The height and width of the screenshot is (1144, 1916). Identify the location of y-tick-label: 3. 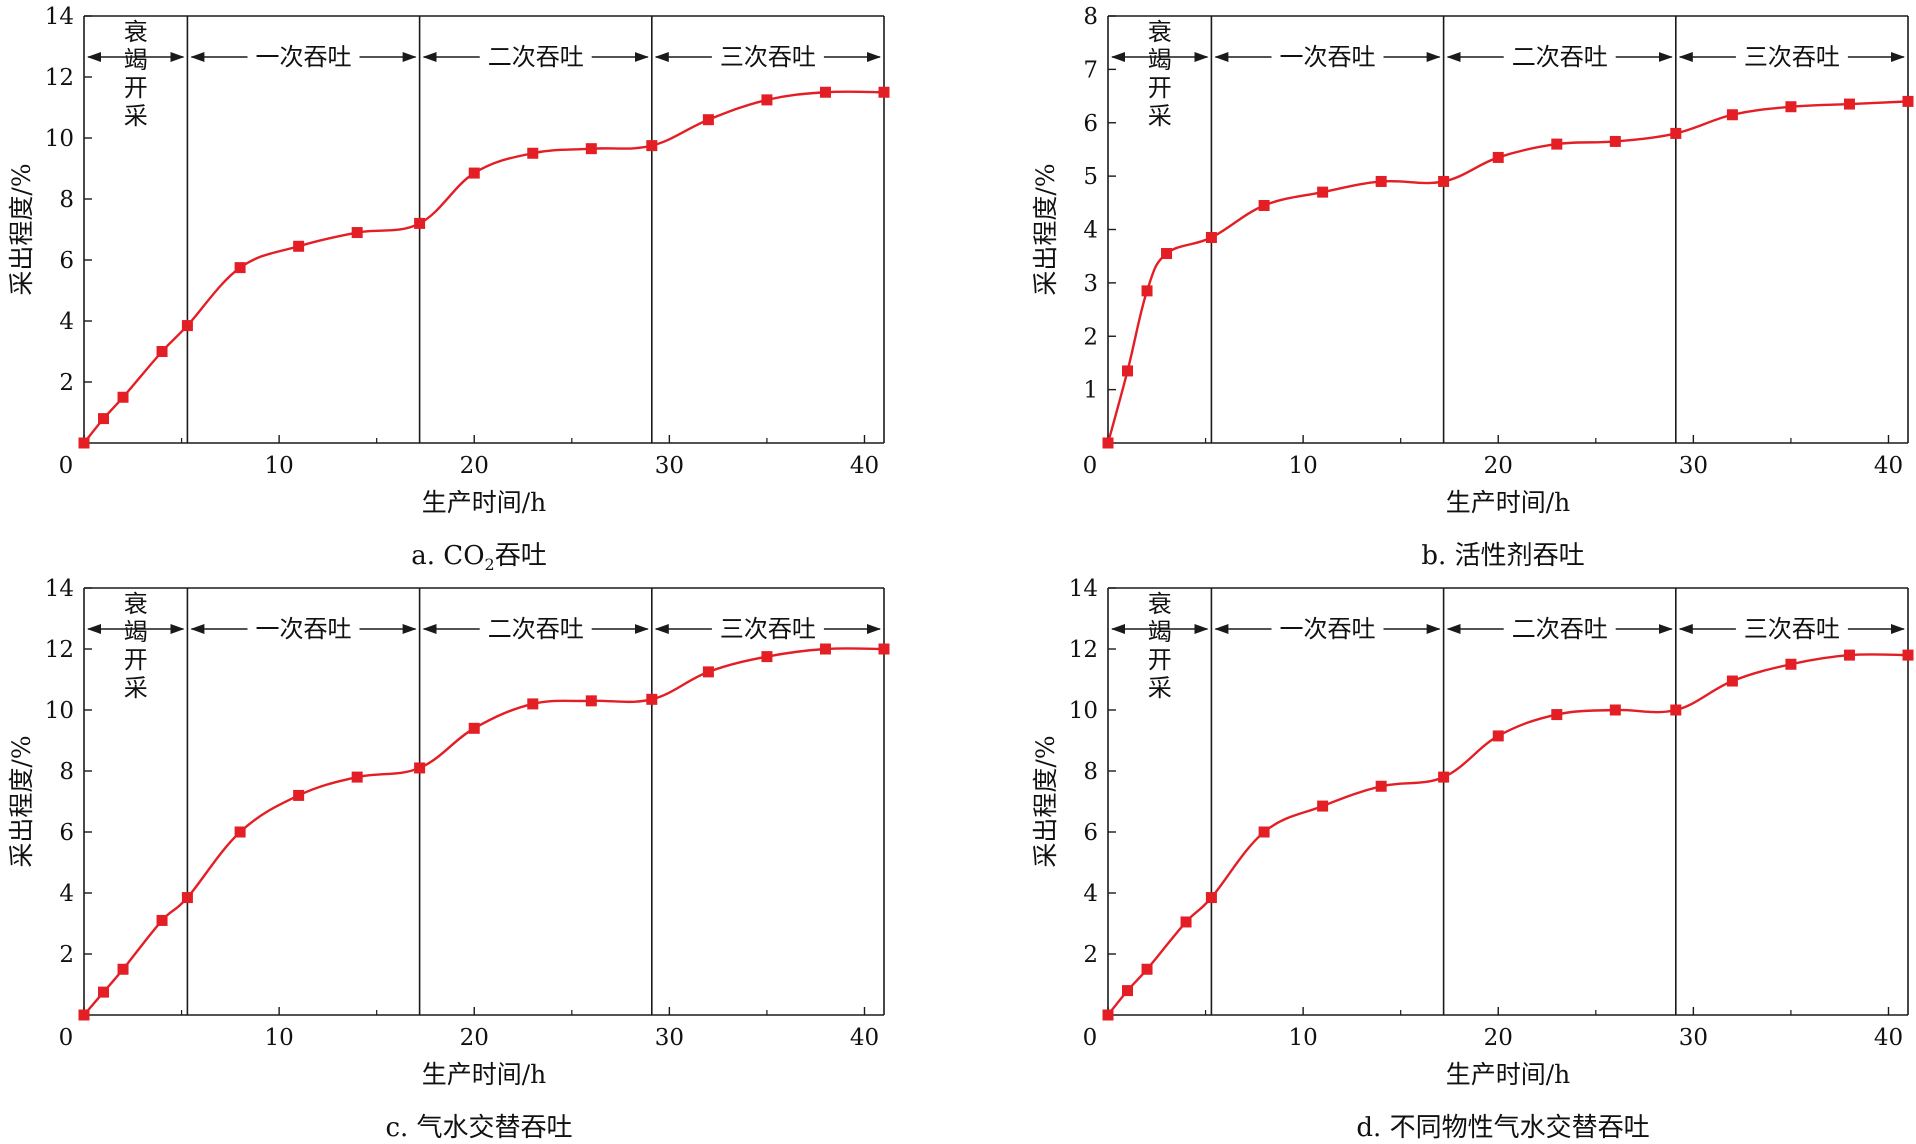
(1090, 284).